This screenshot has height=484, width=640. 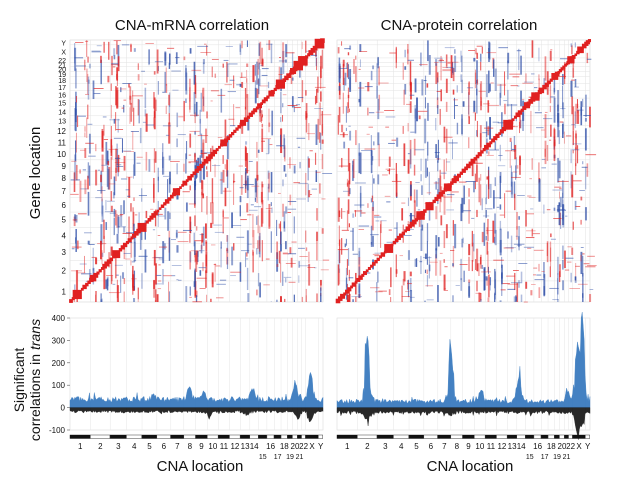 I want to click on gene-location-tick-label: 12, so click(x=61, y=131).